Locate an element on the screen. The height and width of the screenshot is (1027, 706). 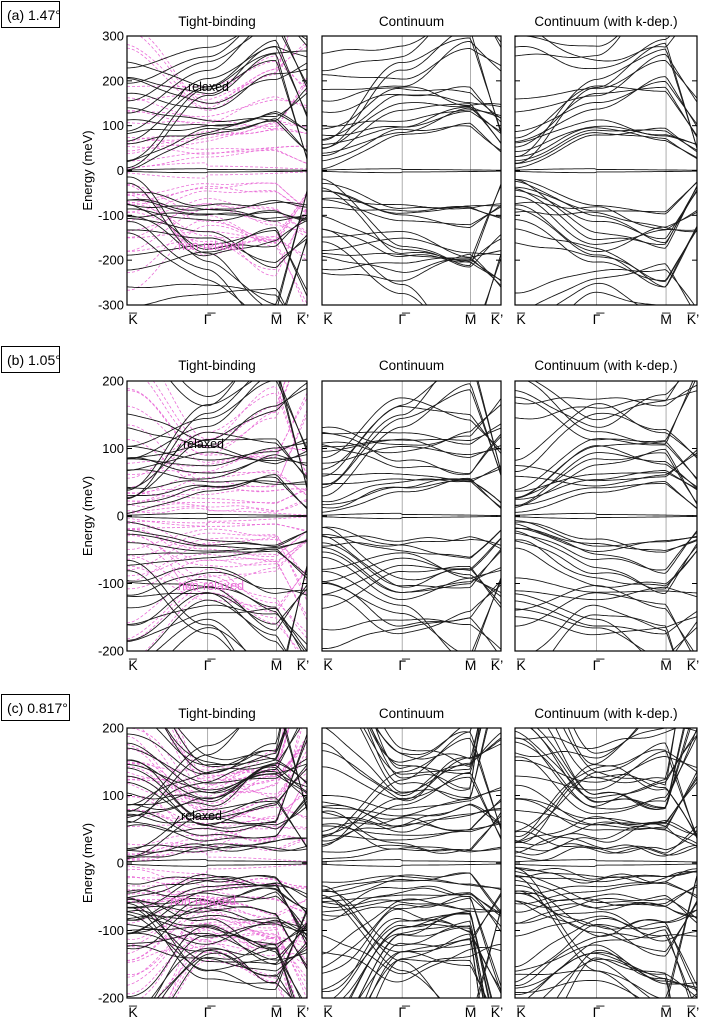
panel-label-box is located at coordinates (35, 707).